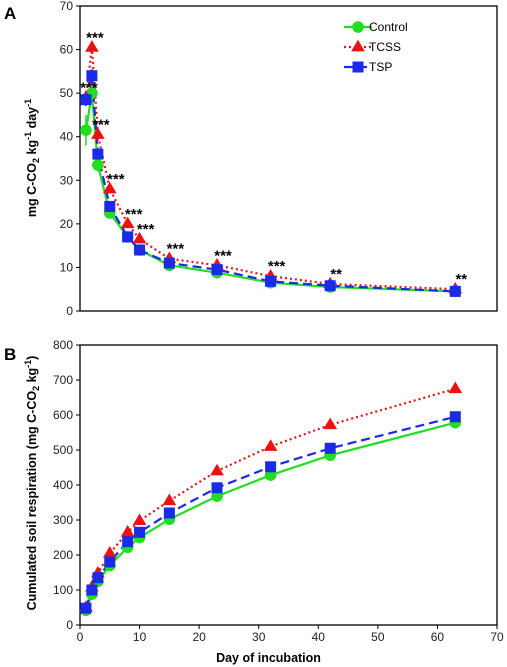  Describe the element at coordinates (67, 93) in the screenshot. I see `y-tick-label: 50` at that location.